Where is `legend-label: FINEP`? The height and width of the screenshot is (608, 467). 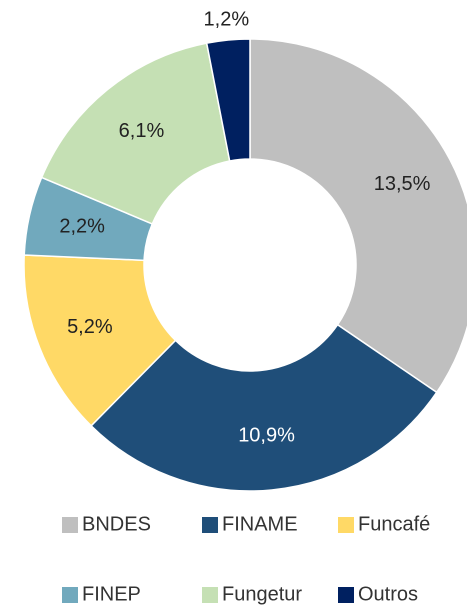
legend-label: FINEP is located at coordinates (111, 594).